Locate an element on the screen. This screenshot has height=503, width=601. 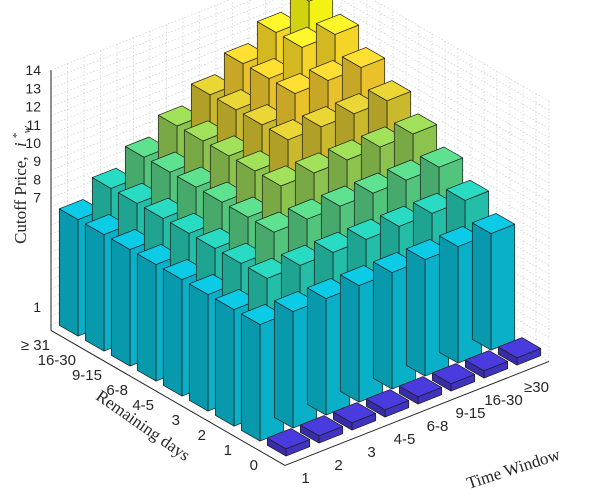
y-tick-label: ≥ 31 is located at coordinates (35, 345).